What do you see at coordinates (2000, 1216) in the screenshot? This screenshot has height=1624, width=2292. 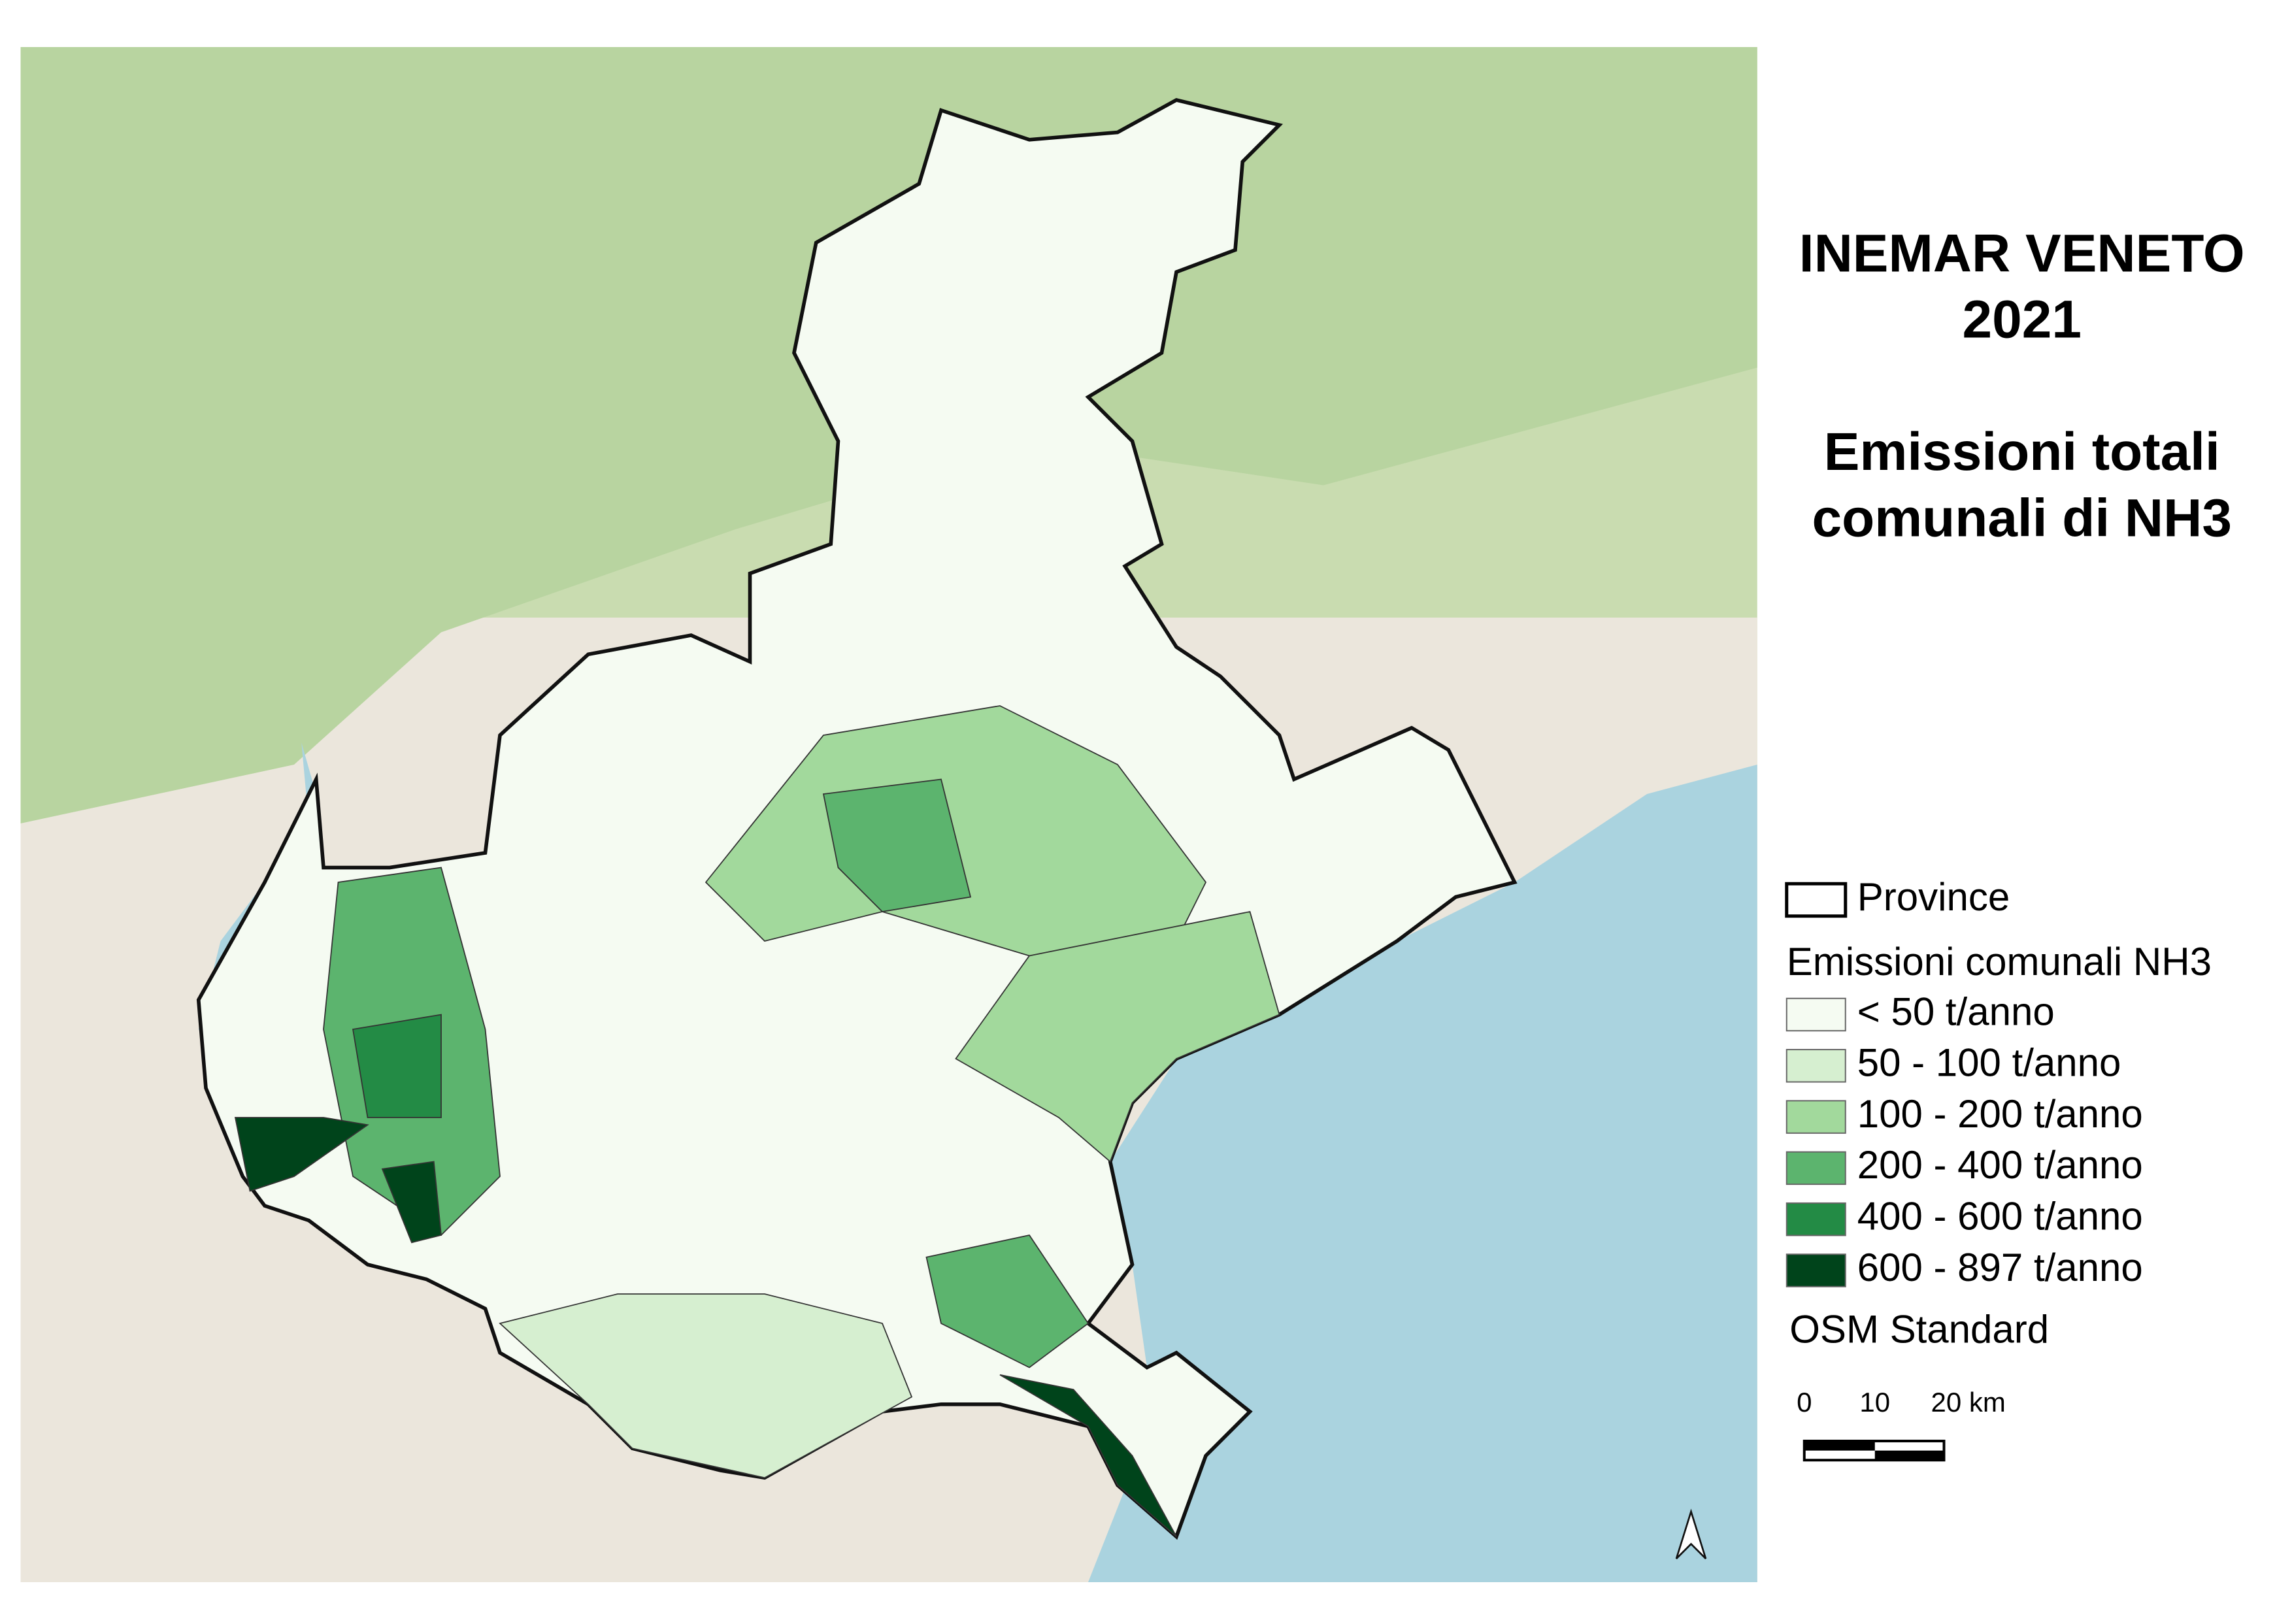 I see `legend-label: 400 - 600 t/anno` at bounding box center [2000, 1216].